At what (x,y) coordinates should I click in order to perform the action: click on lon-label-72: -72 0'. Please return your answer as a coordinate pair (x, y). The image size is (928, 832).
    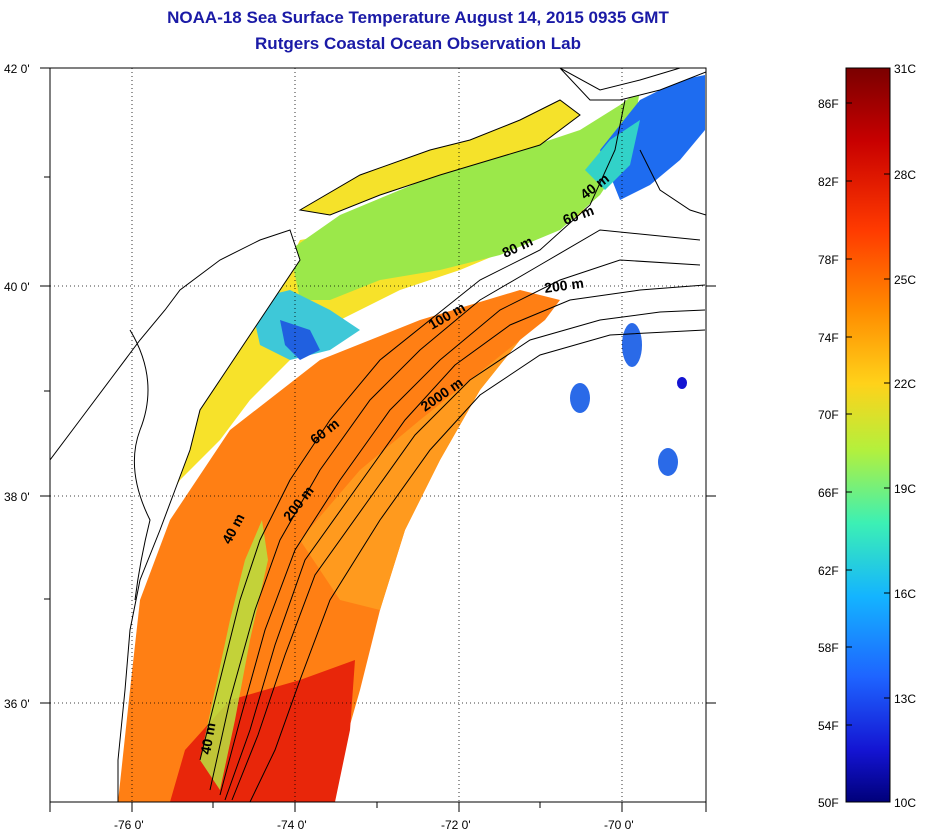
    Looking at the image, I should click on (456, 825).